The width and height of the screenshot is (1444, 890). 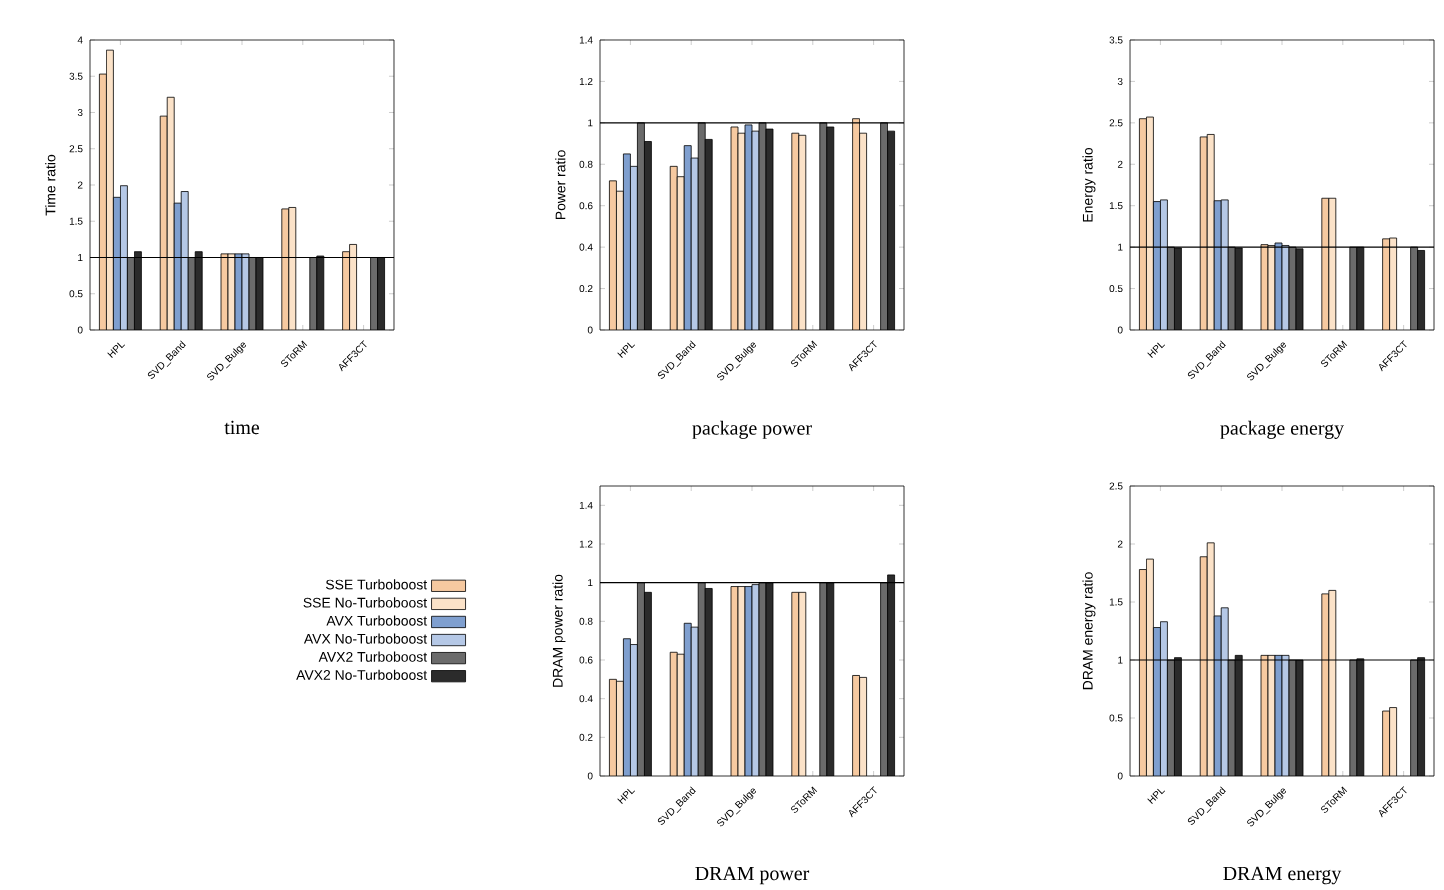 What do you see at coordinates (1282, 875) in the screenshot?
I see `text: DRAM energy` at bounding box center [1282, 875].